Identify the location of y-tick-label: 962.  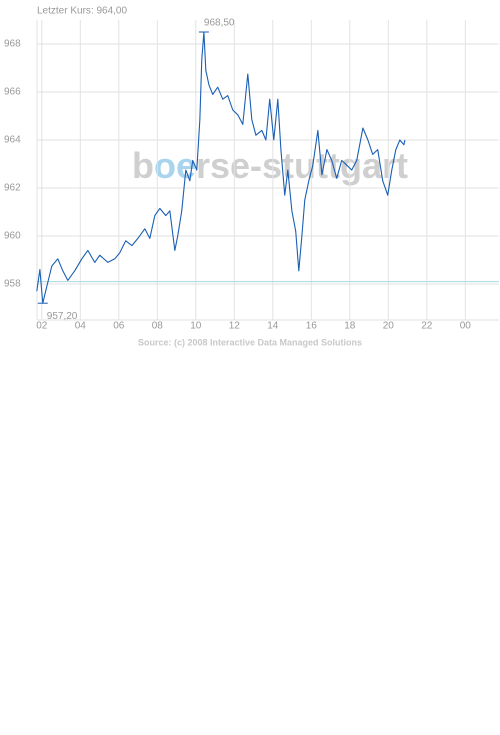
(12, 188).